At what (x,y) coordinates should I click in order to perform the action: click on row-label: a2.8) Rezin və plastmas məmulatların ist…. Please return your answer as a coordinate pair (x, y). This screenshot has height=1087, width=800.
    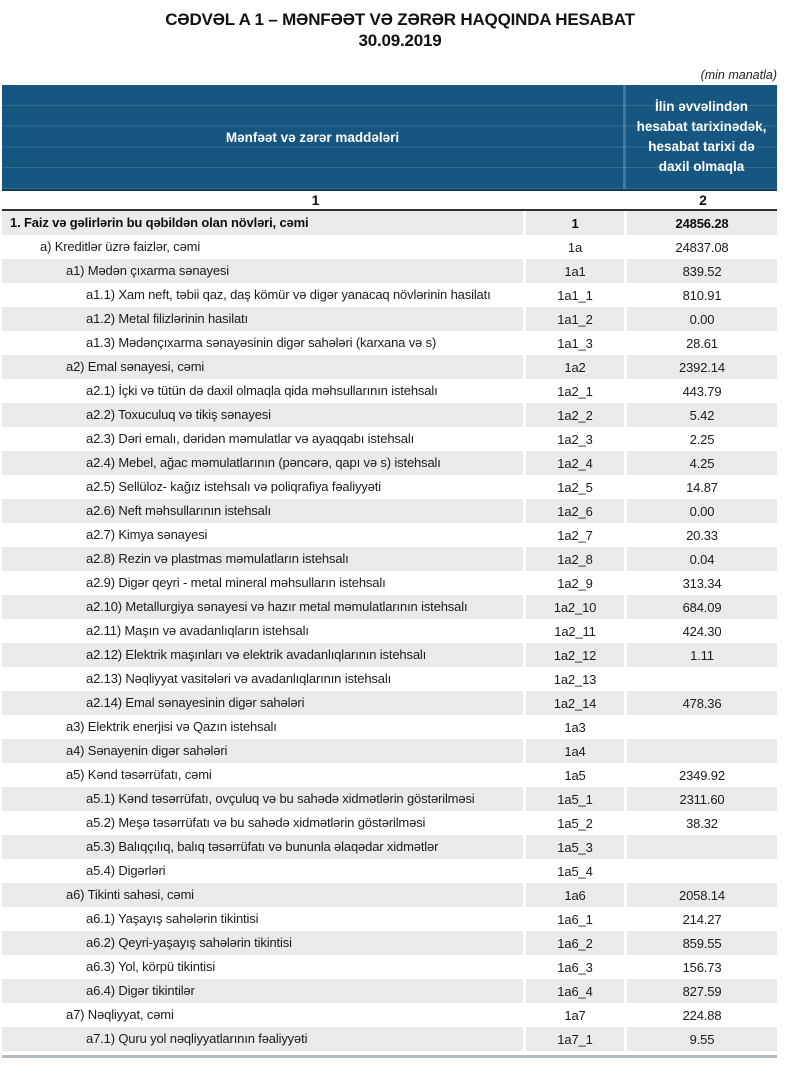
    Looking at the image, I should click on (264, 559).